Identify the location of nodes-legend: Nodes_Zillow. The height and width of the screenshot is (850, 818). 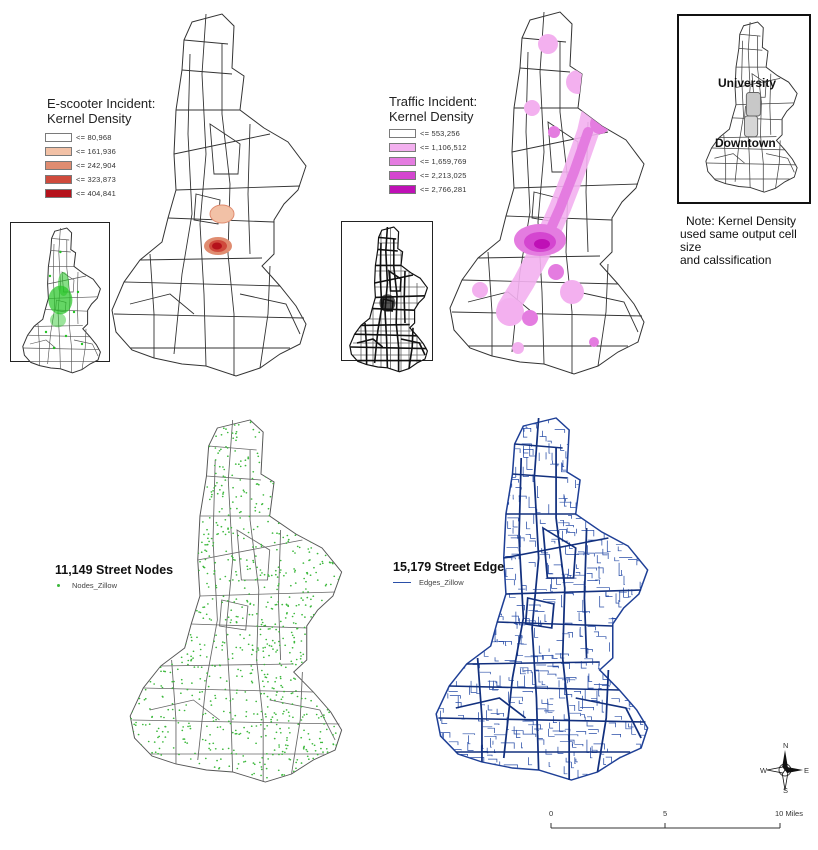
(87, 585).